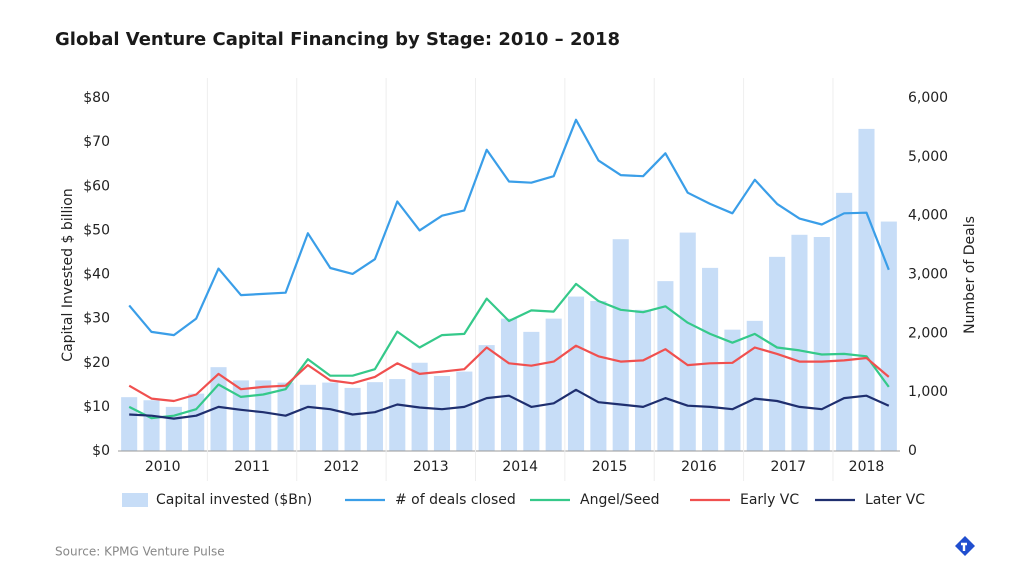  Describe the element at coordinates (965, 546) in the screenshot. I see `logo` at that location.